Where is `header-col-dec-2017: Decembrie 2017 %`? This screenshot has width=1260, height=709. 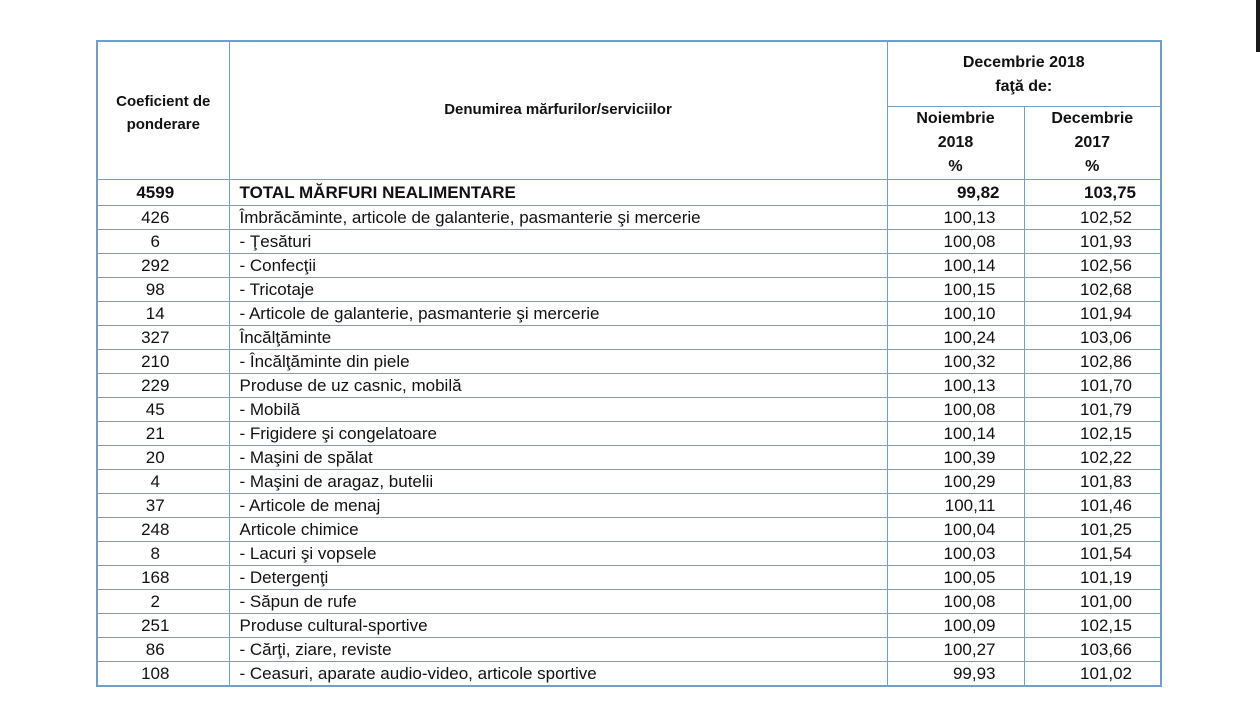 header-col-dec-2017: Decembrie 2017 % is located at coordinates (1092, 143).